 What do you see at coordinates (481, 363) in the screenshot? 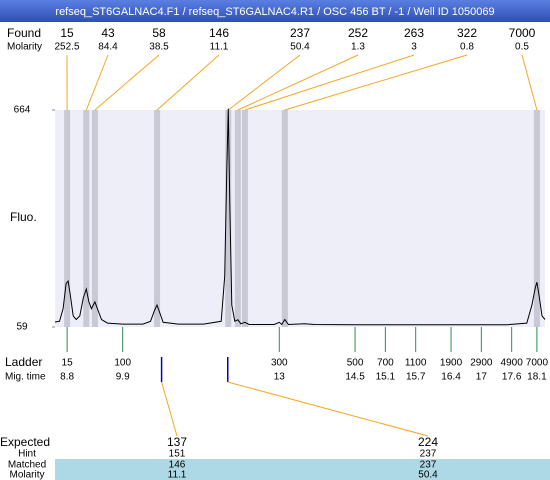
I see `ladder-size: 2900` at bounding box center [481, 363].